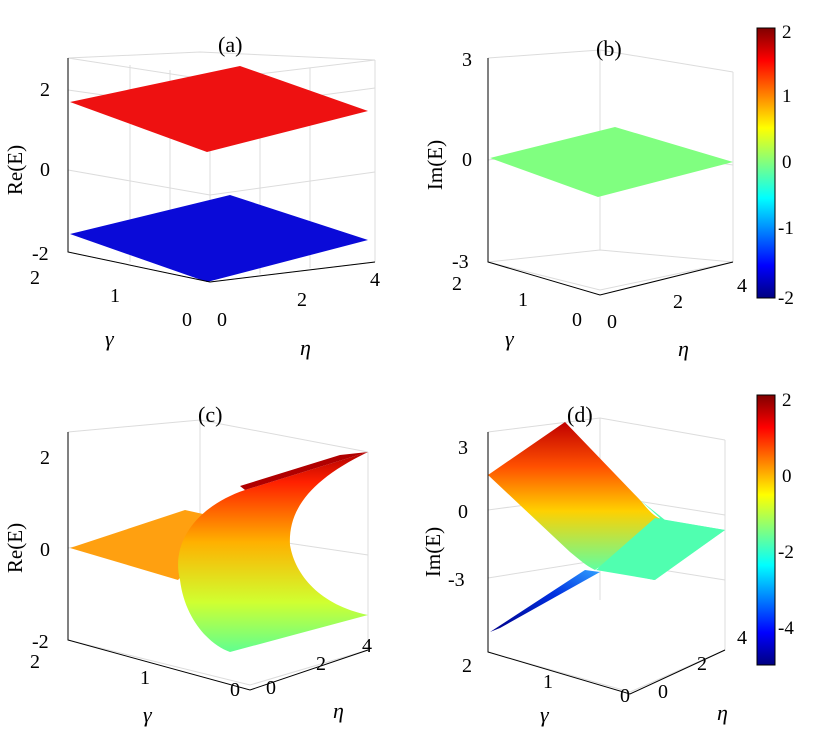 The height and width of the screenshot is (735, 825). What do you see at coordinates (787, 476) in the screenshot?
I see `colorbar-bottom-tick: 0` at bounding box center [787, 476].